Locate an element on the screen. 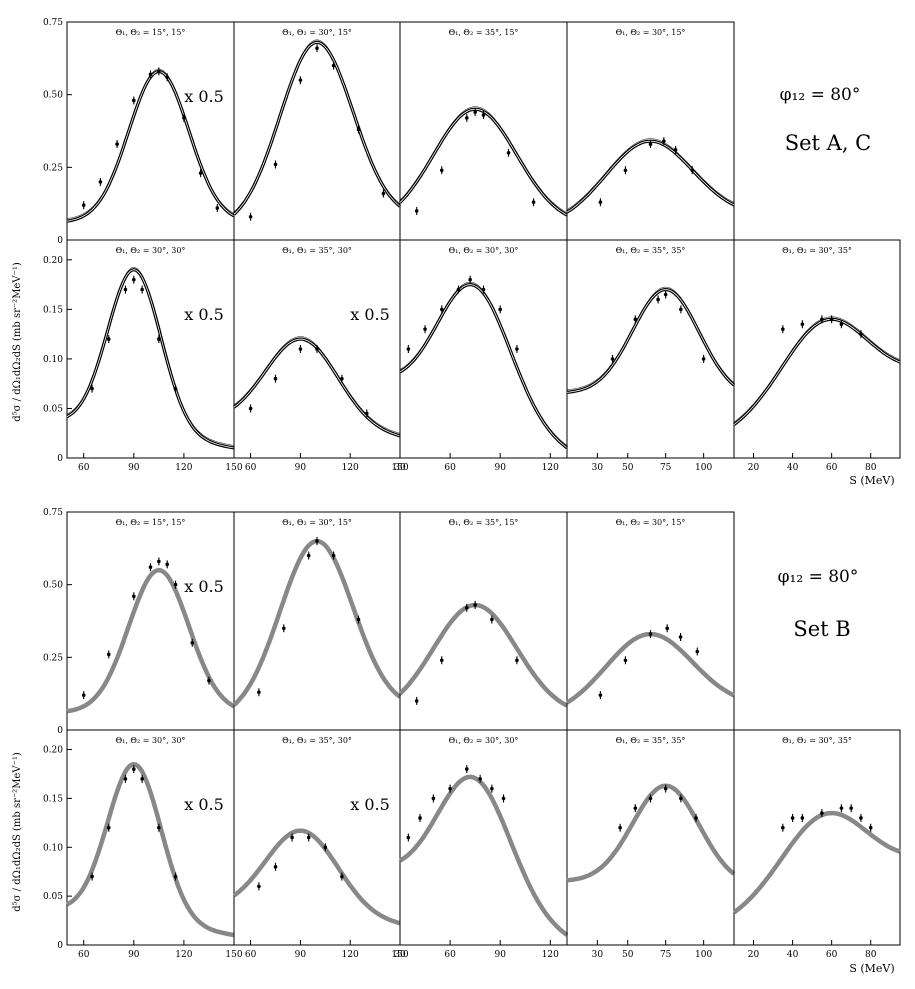 The image size is (915, 989). panel-b-2: Θ₁, Θ₂ = 30°, 15° is located at coordinates (317, 621).